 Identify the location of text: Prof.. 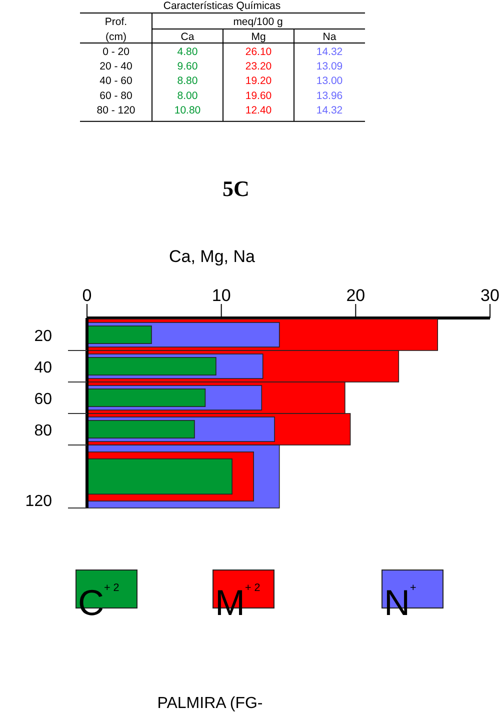
(116, 22).